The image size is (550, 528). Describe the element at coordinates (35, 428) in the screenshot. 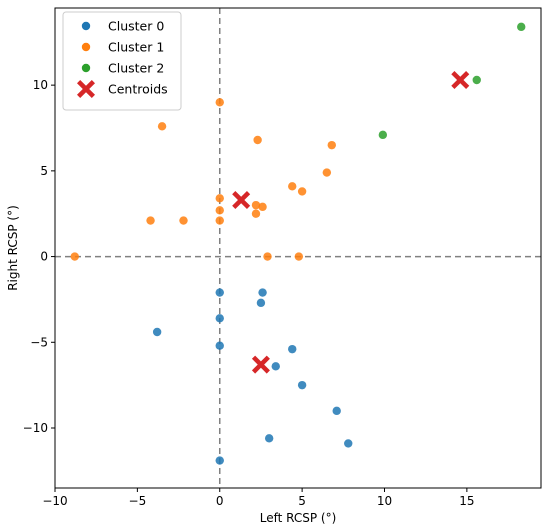

I see `y-tick-label: −10` at that location.